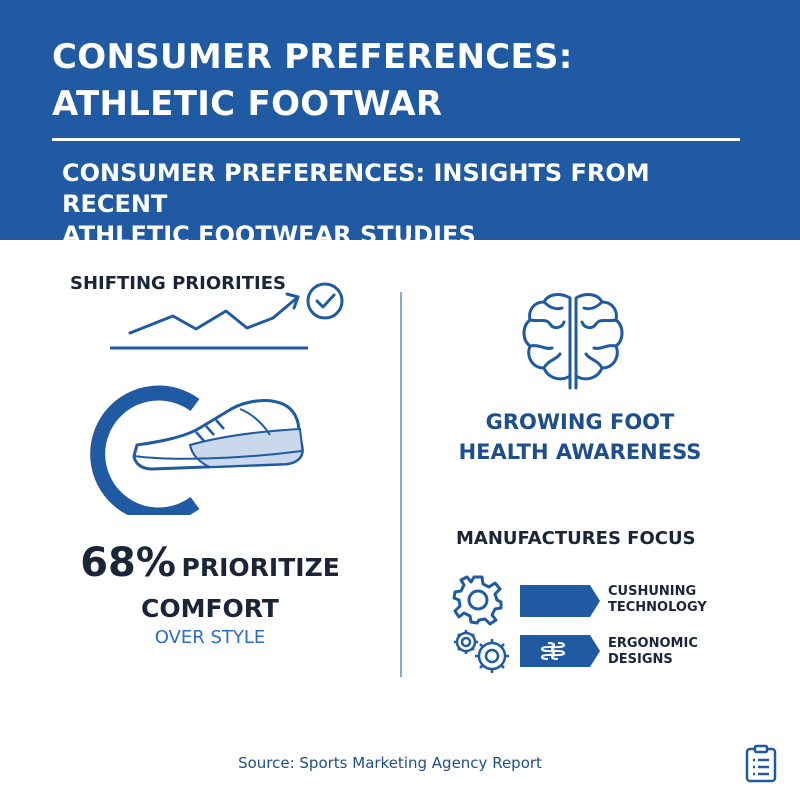  Describe the element at coordinates (197, 450) in the screenshot. I see `sneaker-icon` at that location.